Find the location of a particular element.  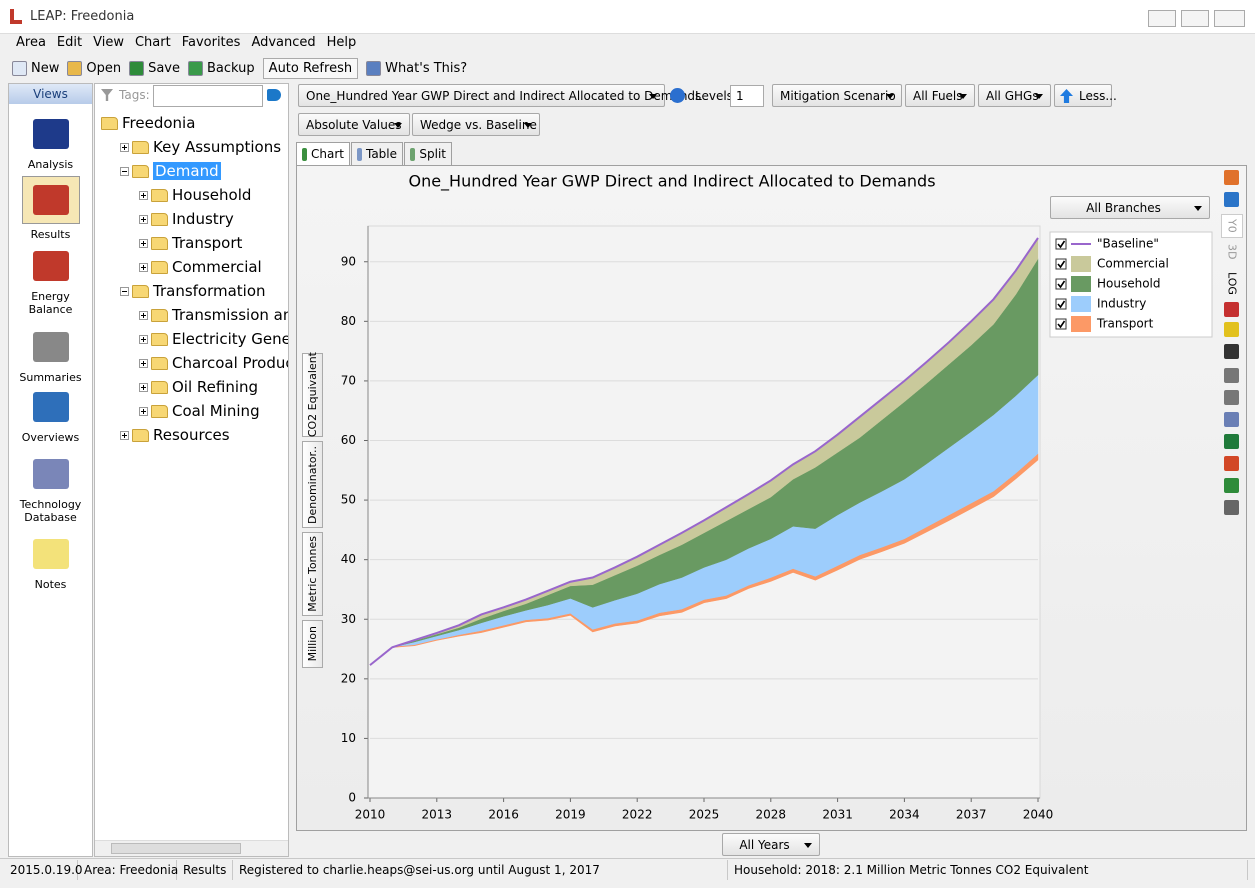

toolbar-button: Auto Refresh is located at coordinates (310, 68).